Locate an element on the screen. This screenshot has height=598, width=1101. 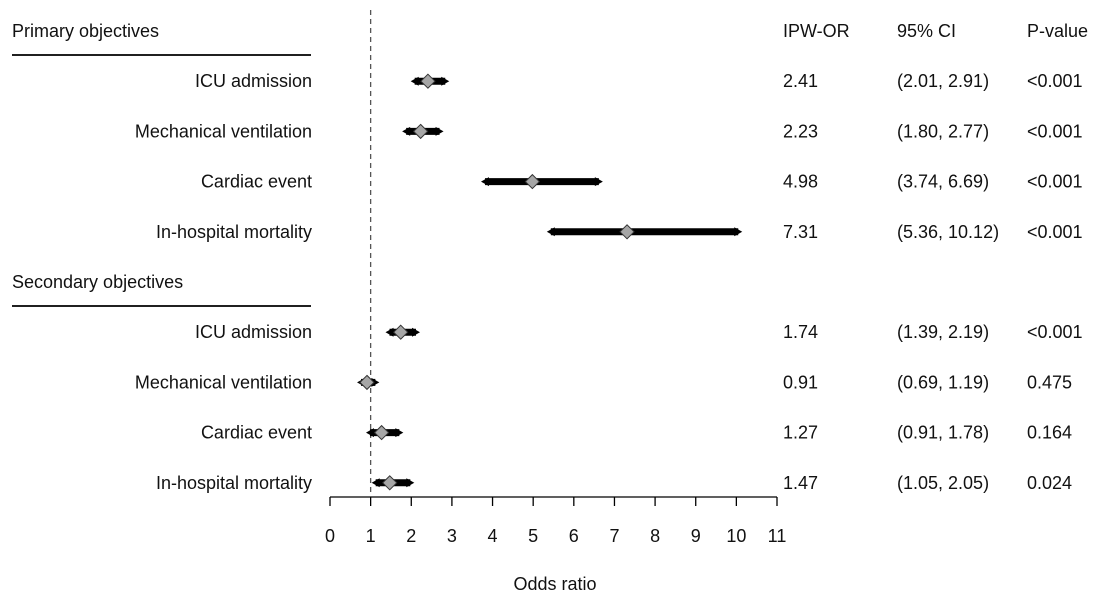
x-tick-label: 5 is located at coordinates (533, 536).